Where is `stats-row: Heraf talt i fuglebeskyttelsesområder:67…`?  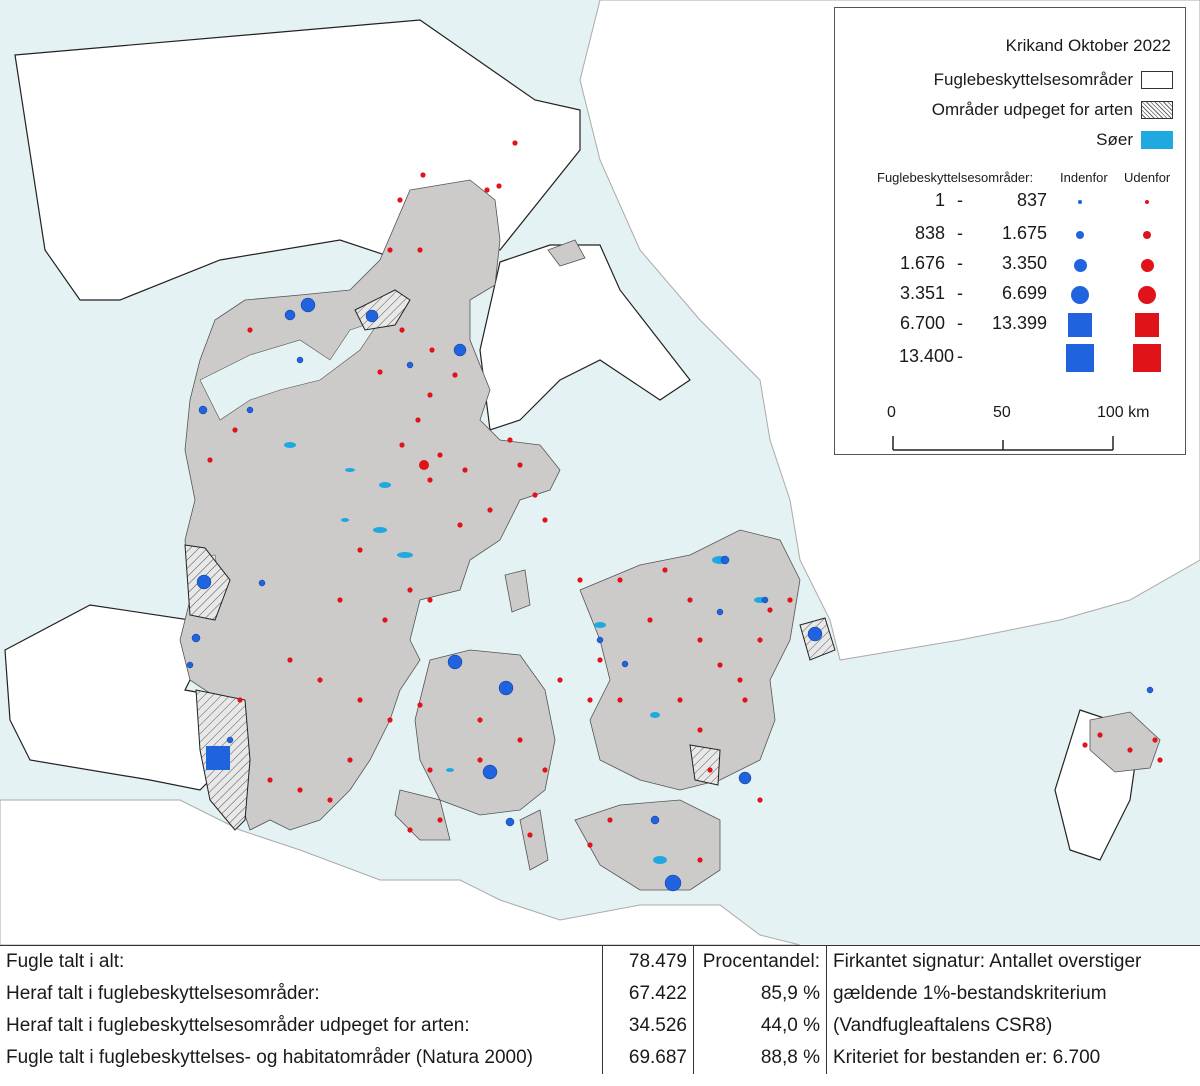
stats-row: Heraf talt i fuglebeskyttelsesområder:67… is located at coordinates (600, 994).